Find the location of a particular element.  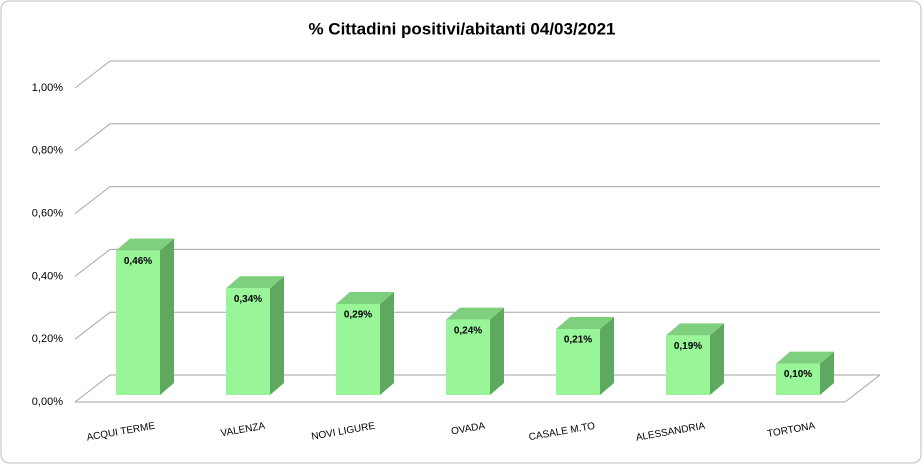

data-label: 0,46% is located at coordinates (138, 261).